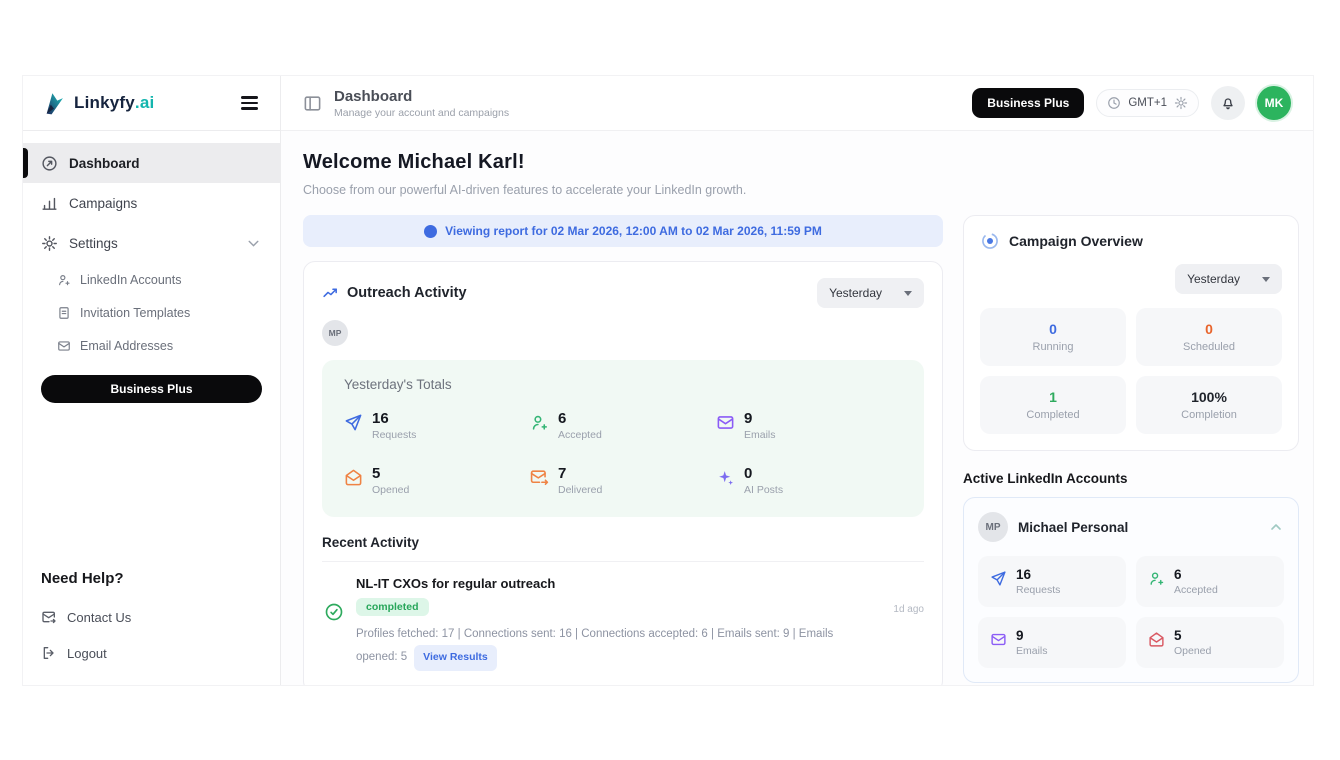 Image resolution: width=1340 pixels, height=760 pixels. I want to click on logout-icon, so click(48, 653).